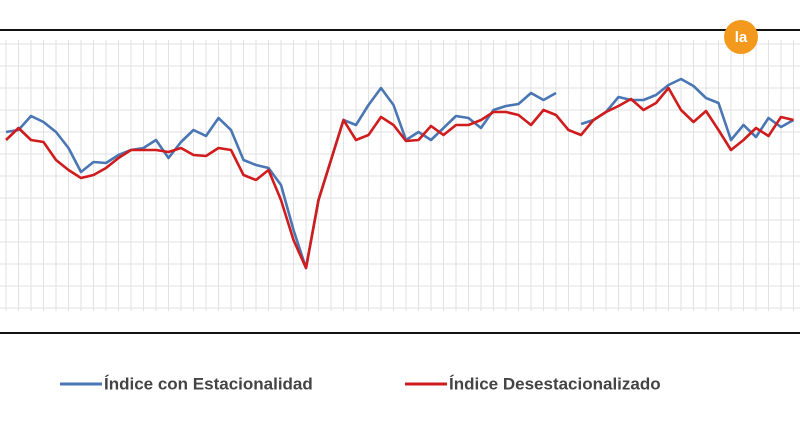 The height and width of the screenshot is (445, 800). I want to click on series-line, so click(687, 109).